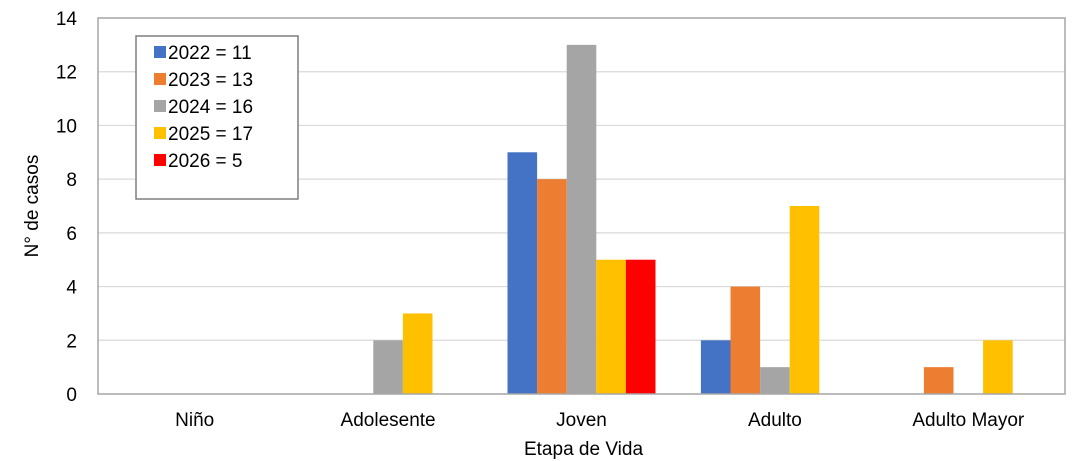 The height and width of the screenshot is (461, 1074). I want to click on legend-label: 2025 = 17, so click(210, 134).